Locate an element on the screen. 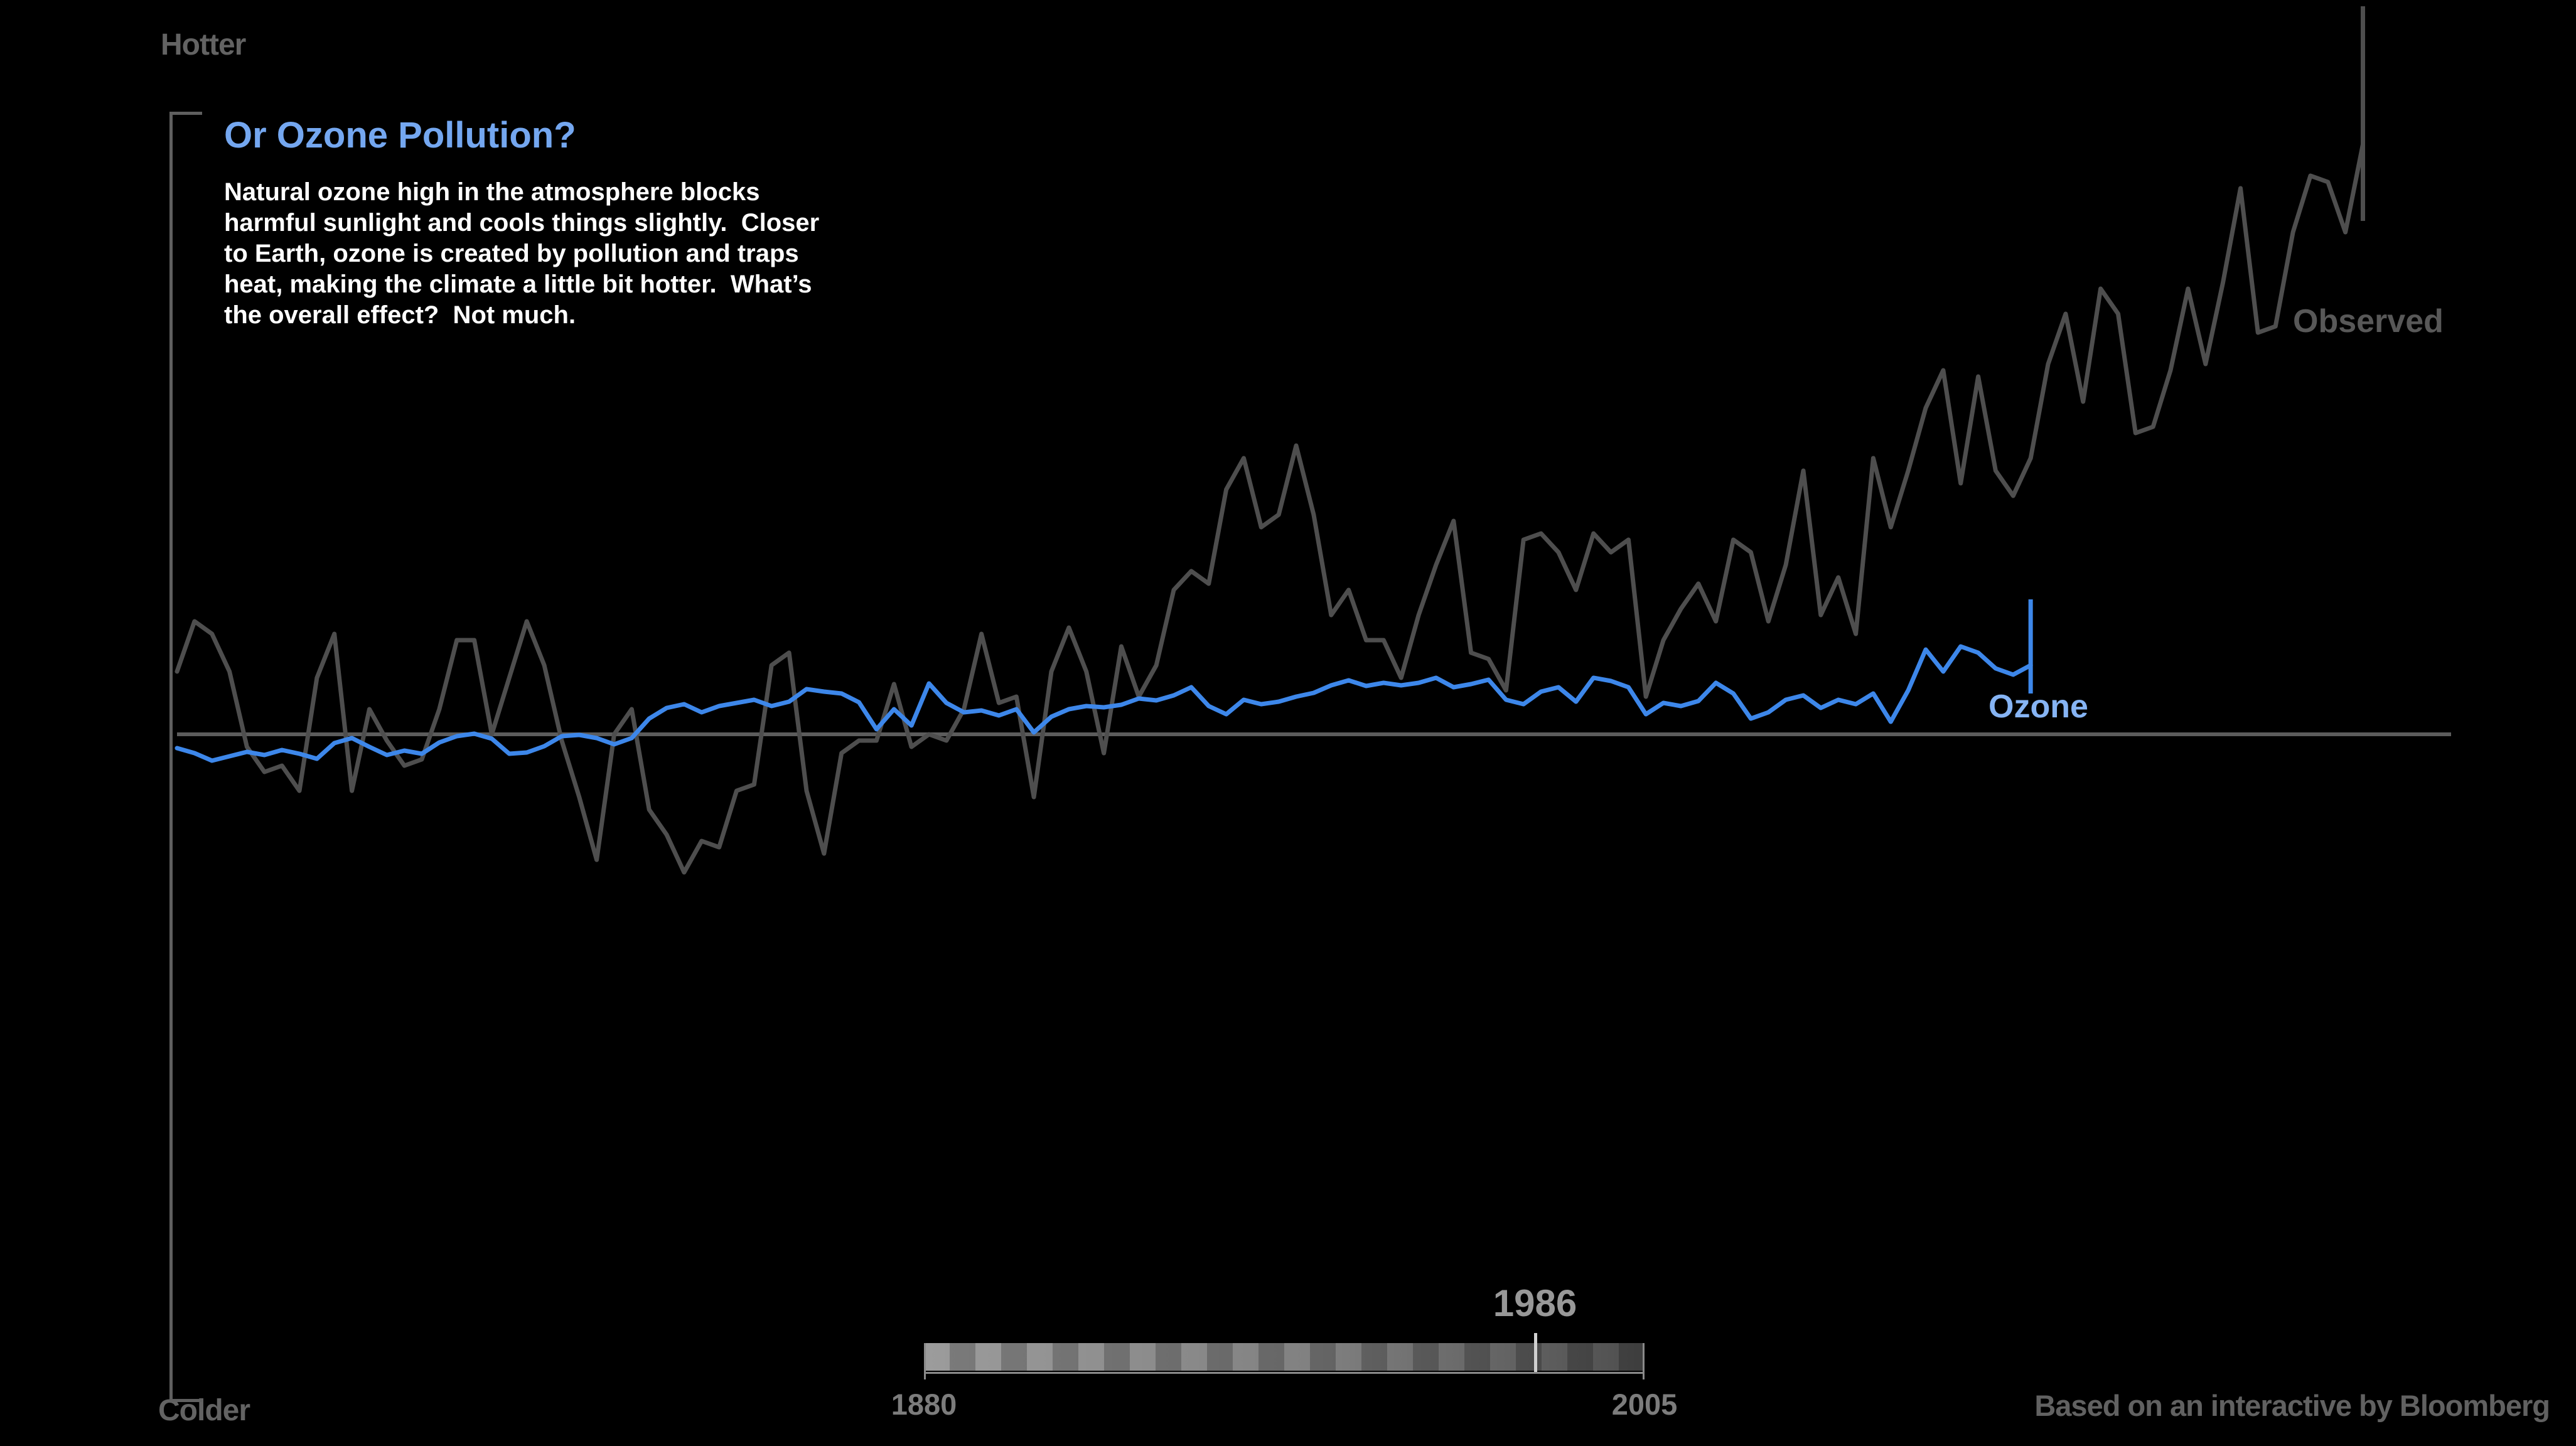 This screenshot has width=2576, height=1446. observed-series-label: Observed is located at coordinates (2368, 321).